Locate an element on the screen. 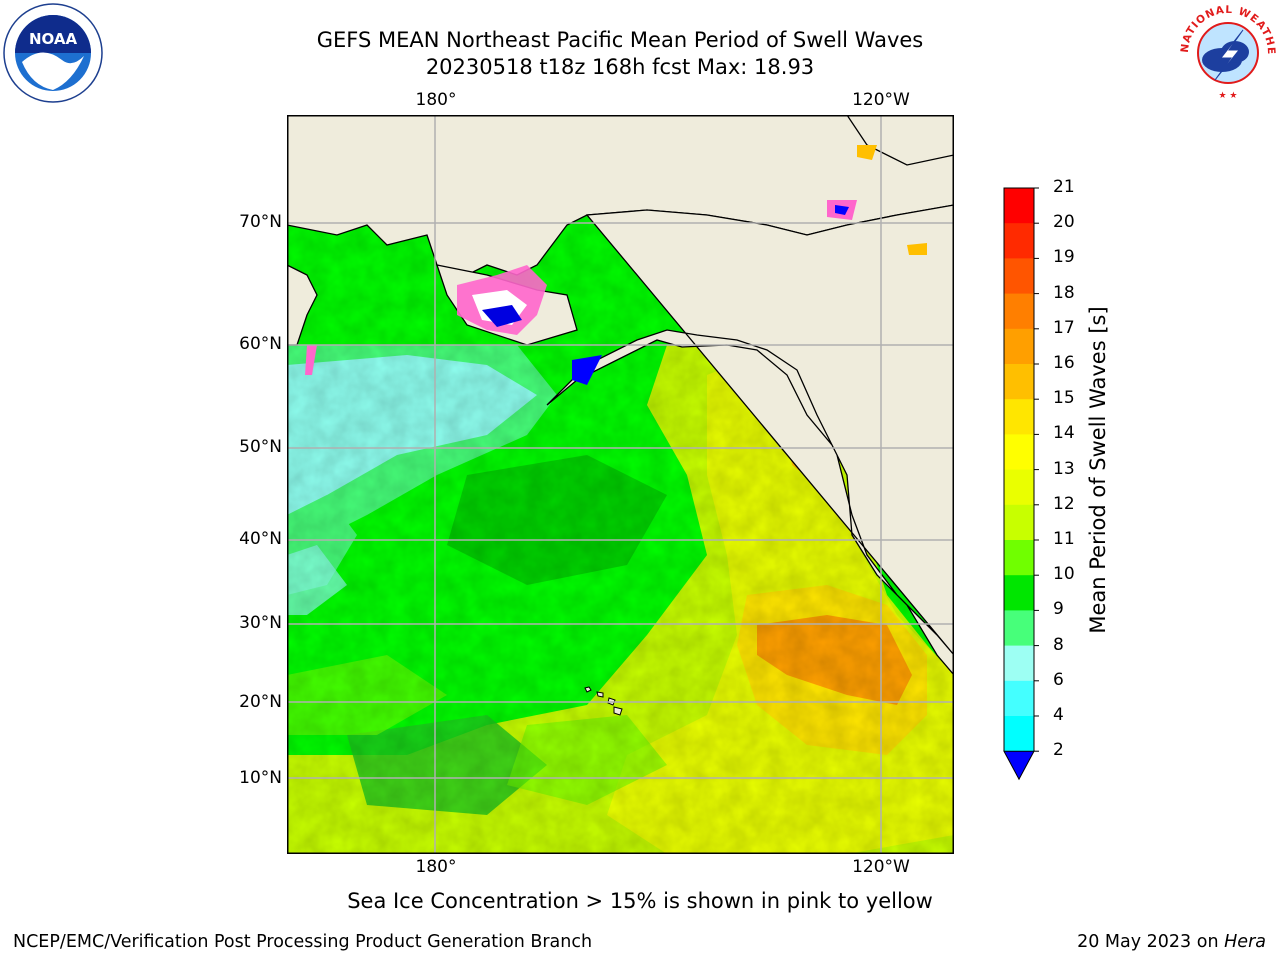 This screenshot has width=1280, height=960. nws-logo-icon: NATIONAL WEATHER SERVICE ★ ★ is located at coordinates (1227, 52).